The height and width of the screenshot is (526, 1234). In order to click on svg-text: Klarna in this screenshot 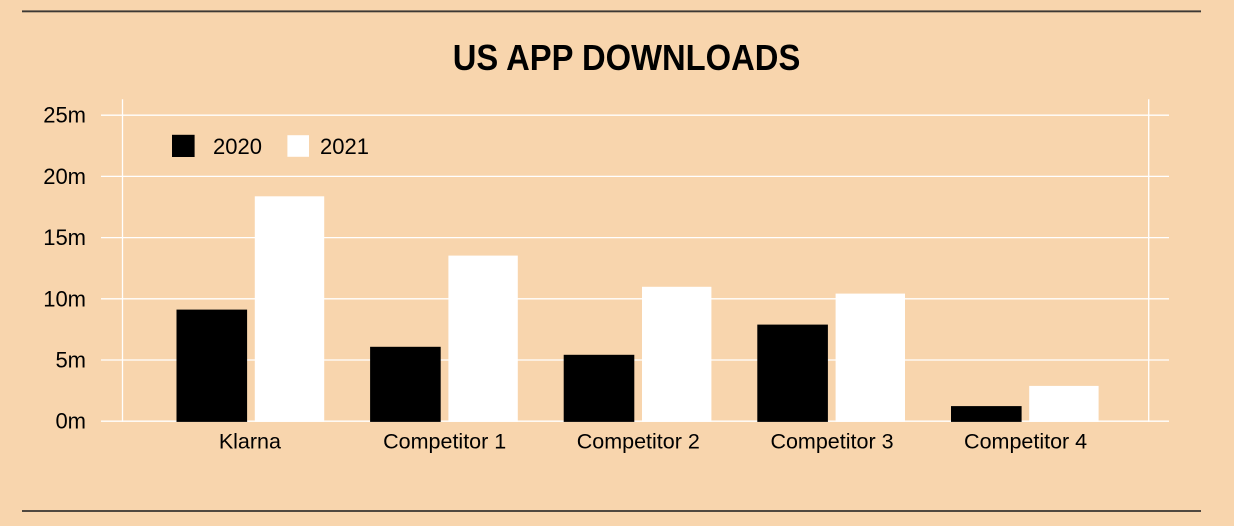, I will do `click(250, 441)`.